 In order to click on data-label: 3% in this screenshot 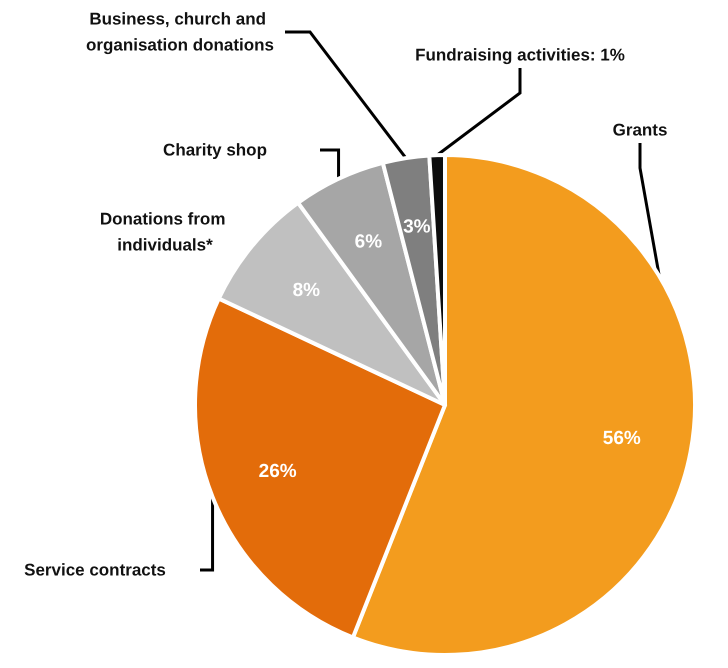, I will do `click(417, 227)`.